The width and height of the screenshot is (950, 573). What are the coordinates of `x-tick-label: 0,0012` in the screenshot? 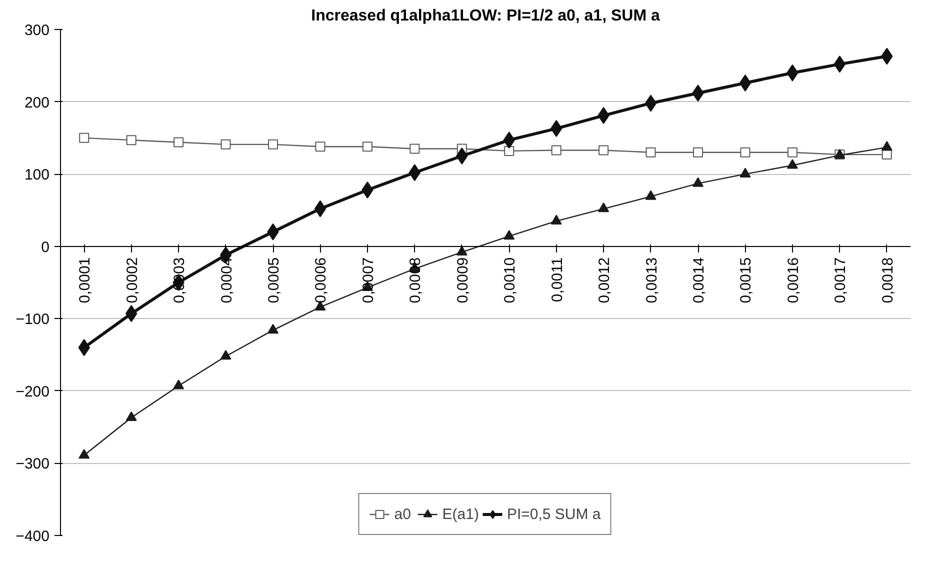 It's located at (605, 280).